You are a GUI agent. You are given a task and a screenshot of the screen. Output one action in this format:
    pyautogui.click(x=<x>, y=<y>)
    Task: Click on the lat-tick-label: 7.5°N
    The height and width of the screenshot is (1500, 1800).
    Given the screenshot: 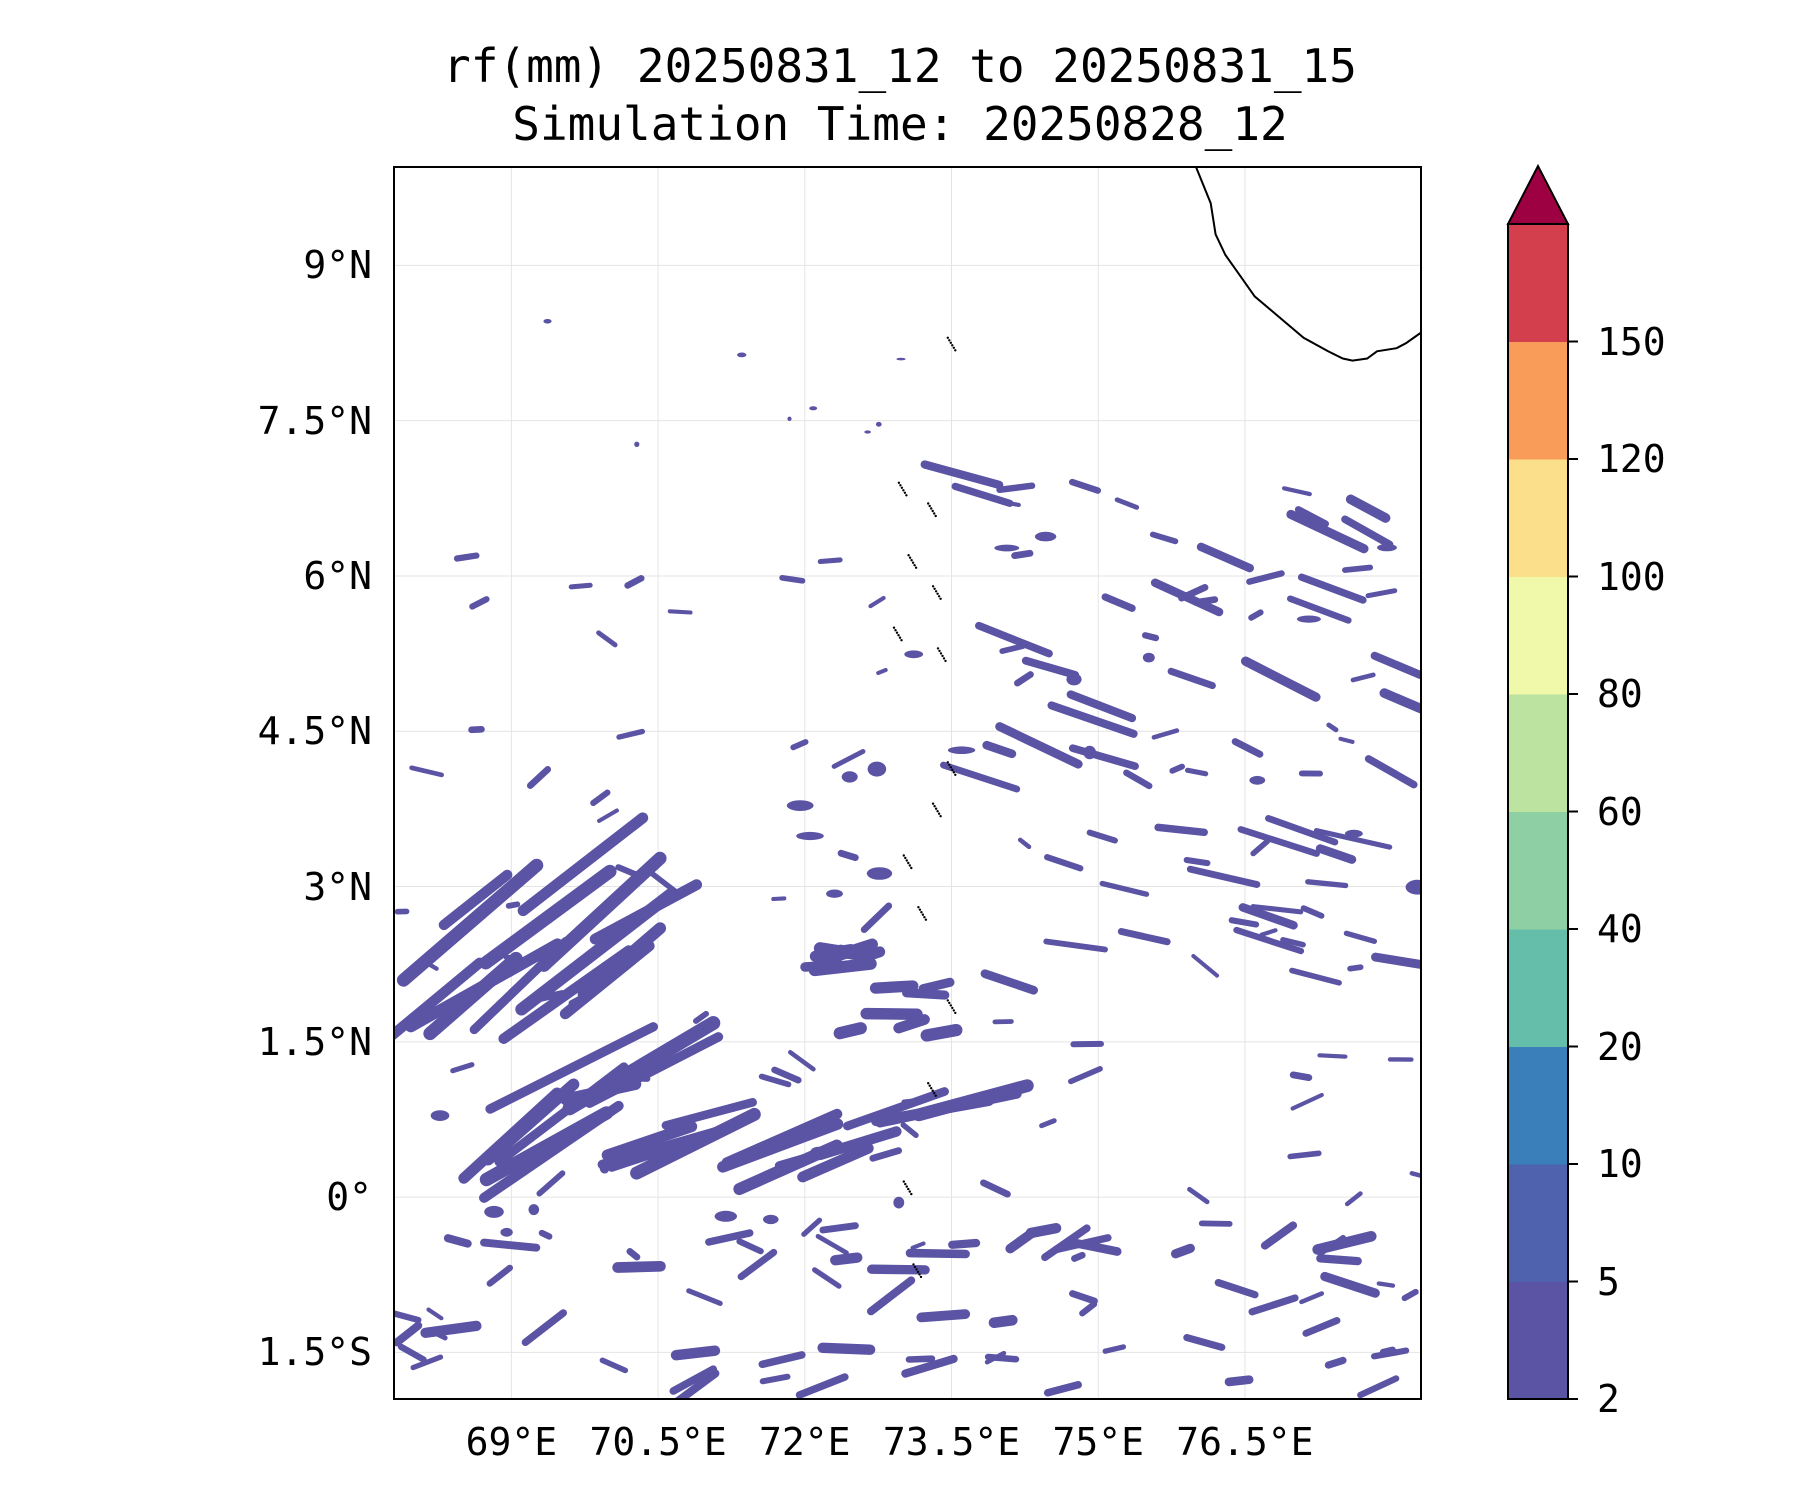 What is the action you would take?
    pyautogui.click(x=314, y=420)
    